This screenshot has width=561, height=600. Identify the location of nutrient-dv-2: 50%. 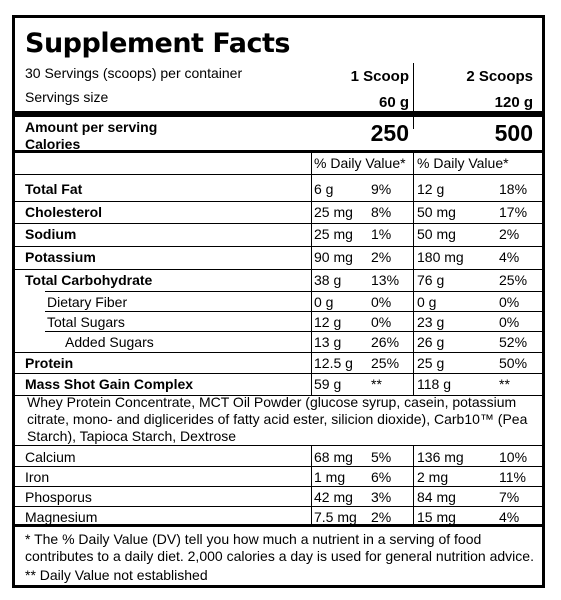
(513, 363).